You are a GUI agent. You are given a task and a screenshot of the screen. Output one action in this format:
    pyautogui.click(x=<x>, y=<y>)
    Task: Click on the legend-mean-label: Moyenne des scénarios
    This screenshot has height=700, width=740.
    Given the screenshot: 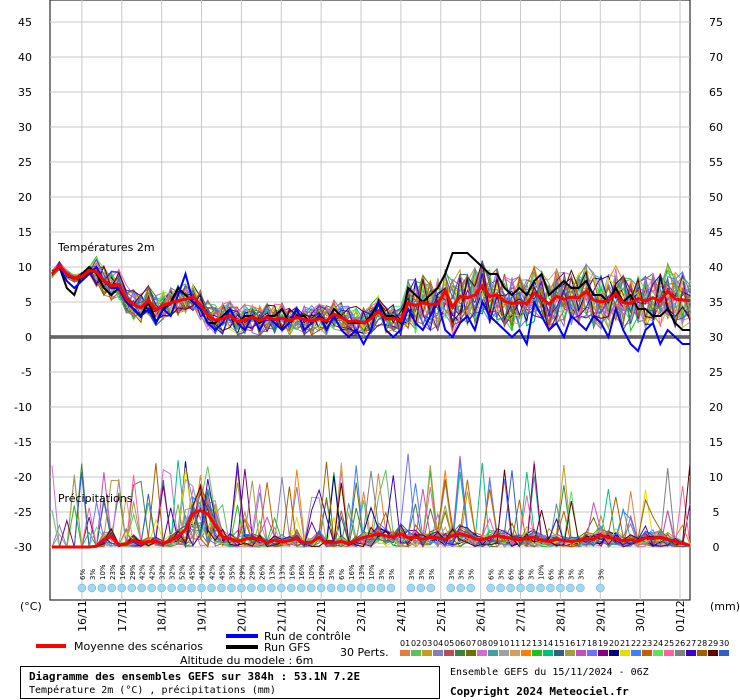 What is the action you would take?
    pyautogui.click(x=138, y=646)
    